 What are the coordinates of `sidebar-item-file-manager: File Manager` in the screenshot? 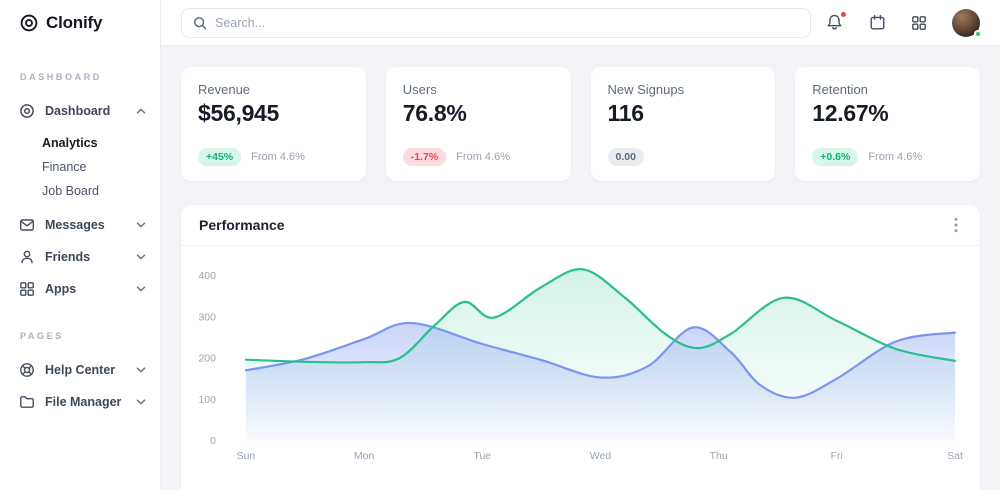 It's located at (80, 402).